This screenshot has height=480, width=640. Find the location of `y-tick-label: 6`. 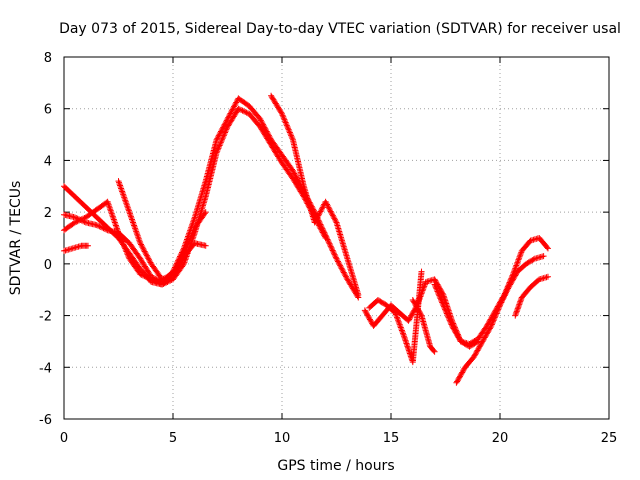

y-tick-label: 6 is located at coordinates (48, 110).